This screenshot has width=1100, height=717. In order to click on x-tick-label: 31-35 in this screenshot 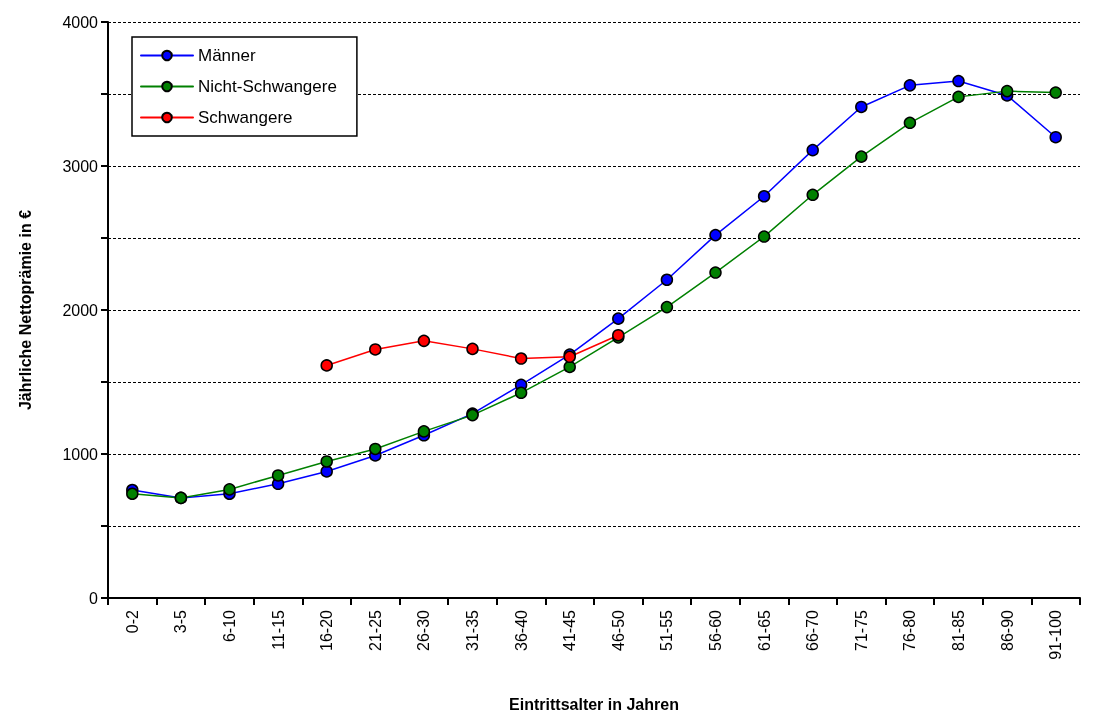, I will do `click(472, 630)`.